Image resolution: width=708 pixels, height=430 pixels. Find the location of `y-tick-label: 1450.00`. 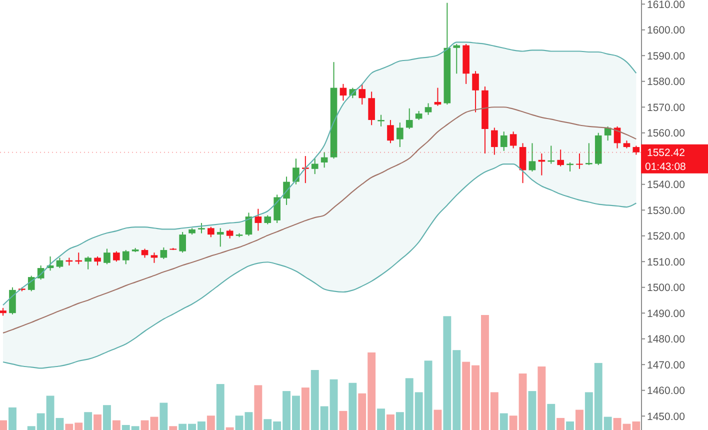

y-tick-label: 1450.00 is located at coordinates (666, 416).